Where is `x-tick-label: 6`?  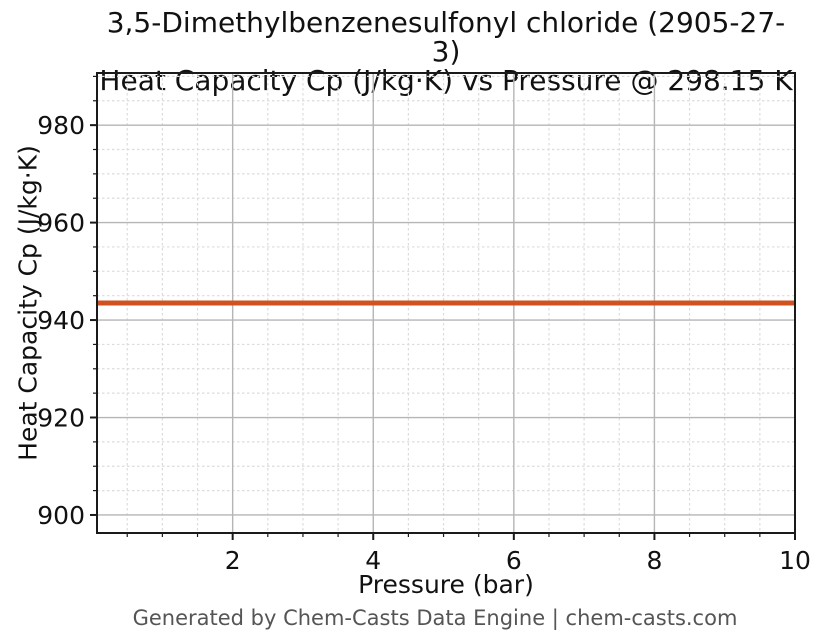
x-tick-label: 6 is located at coordinates (514, 560).